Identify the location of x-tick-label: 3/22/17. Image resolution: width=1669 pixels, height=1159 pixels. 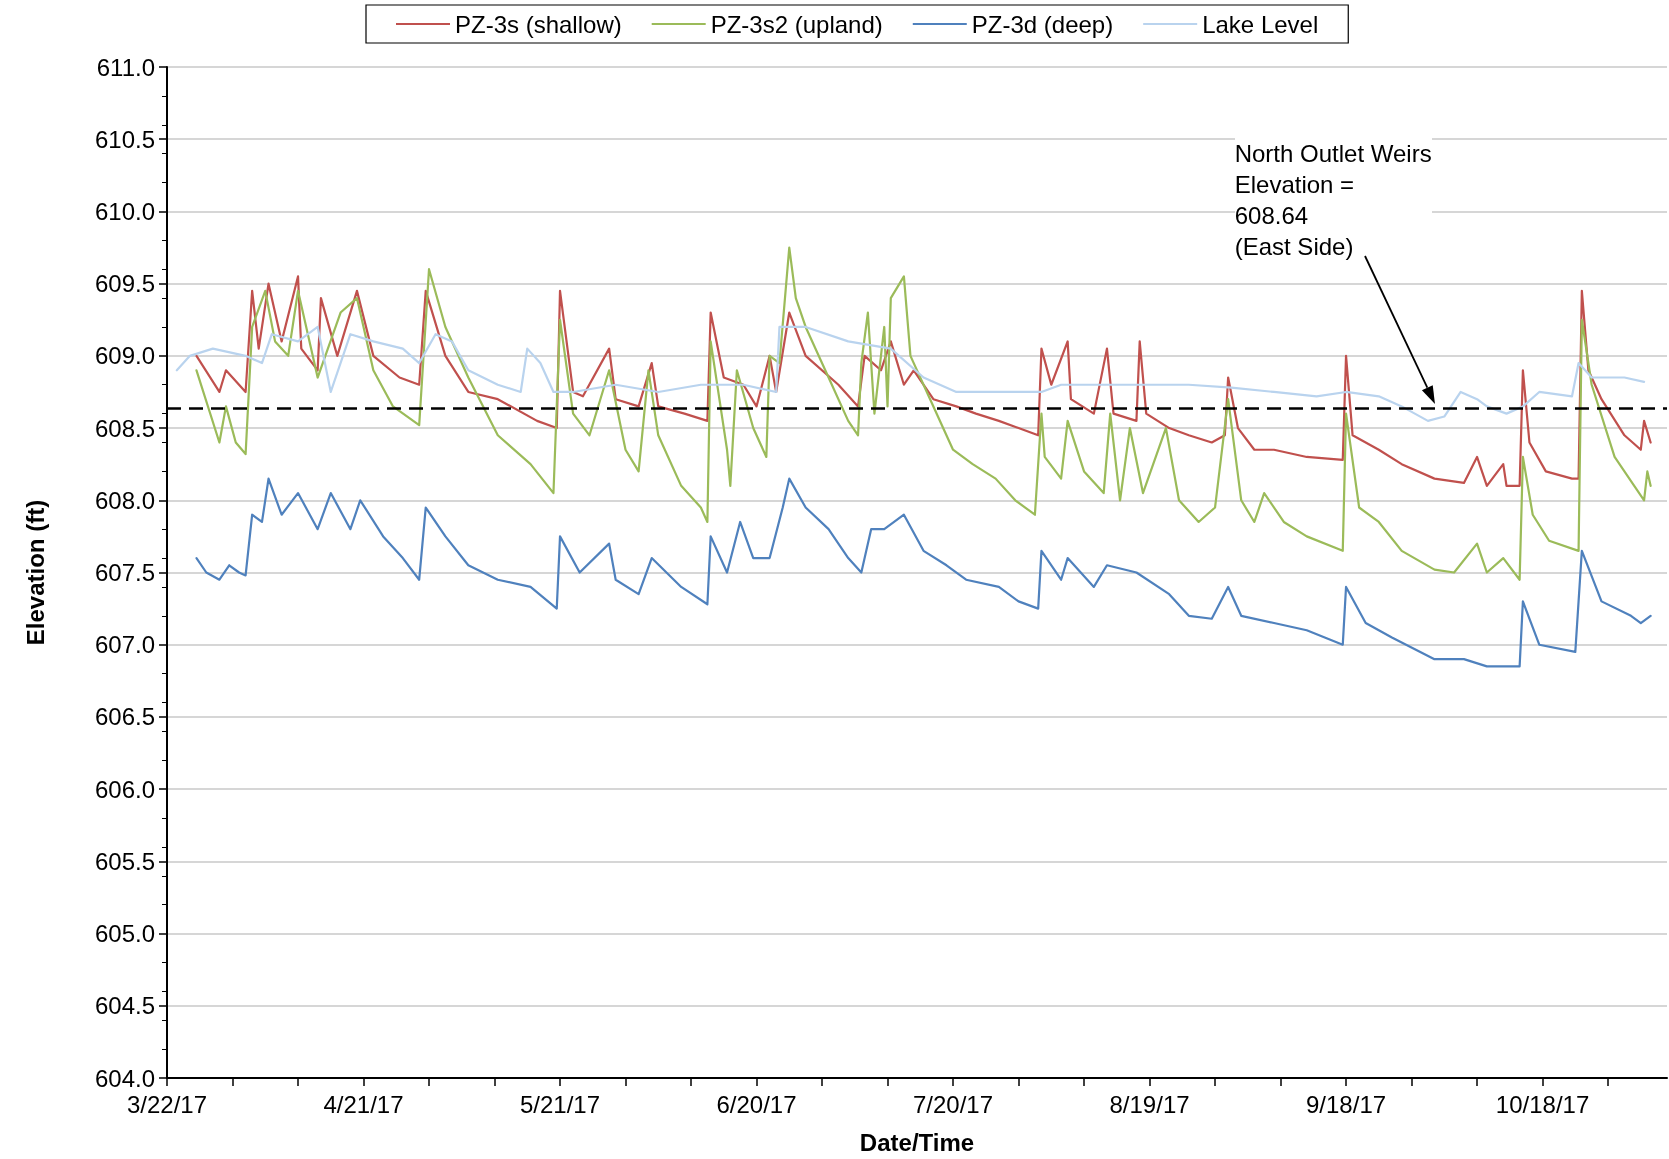
(167, 1104).